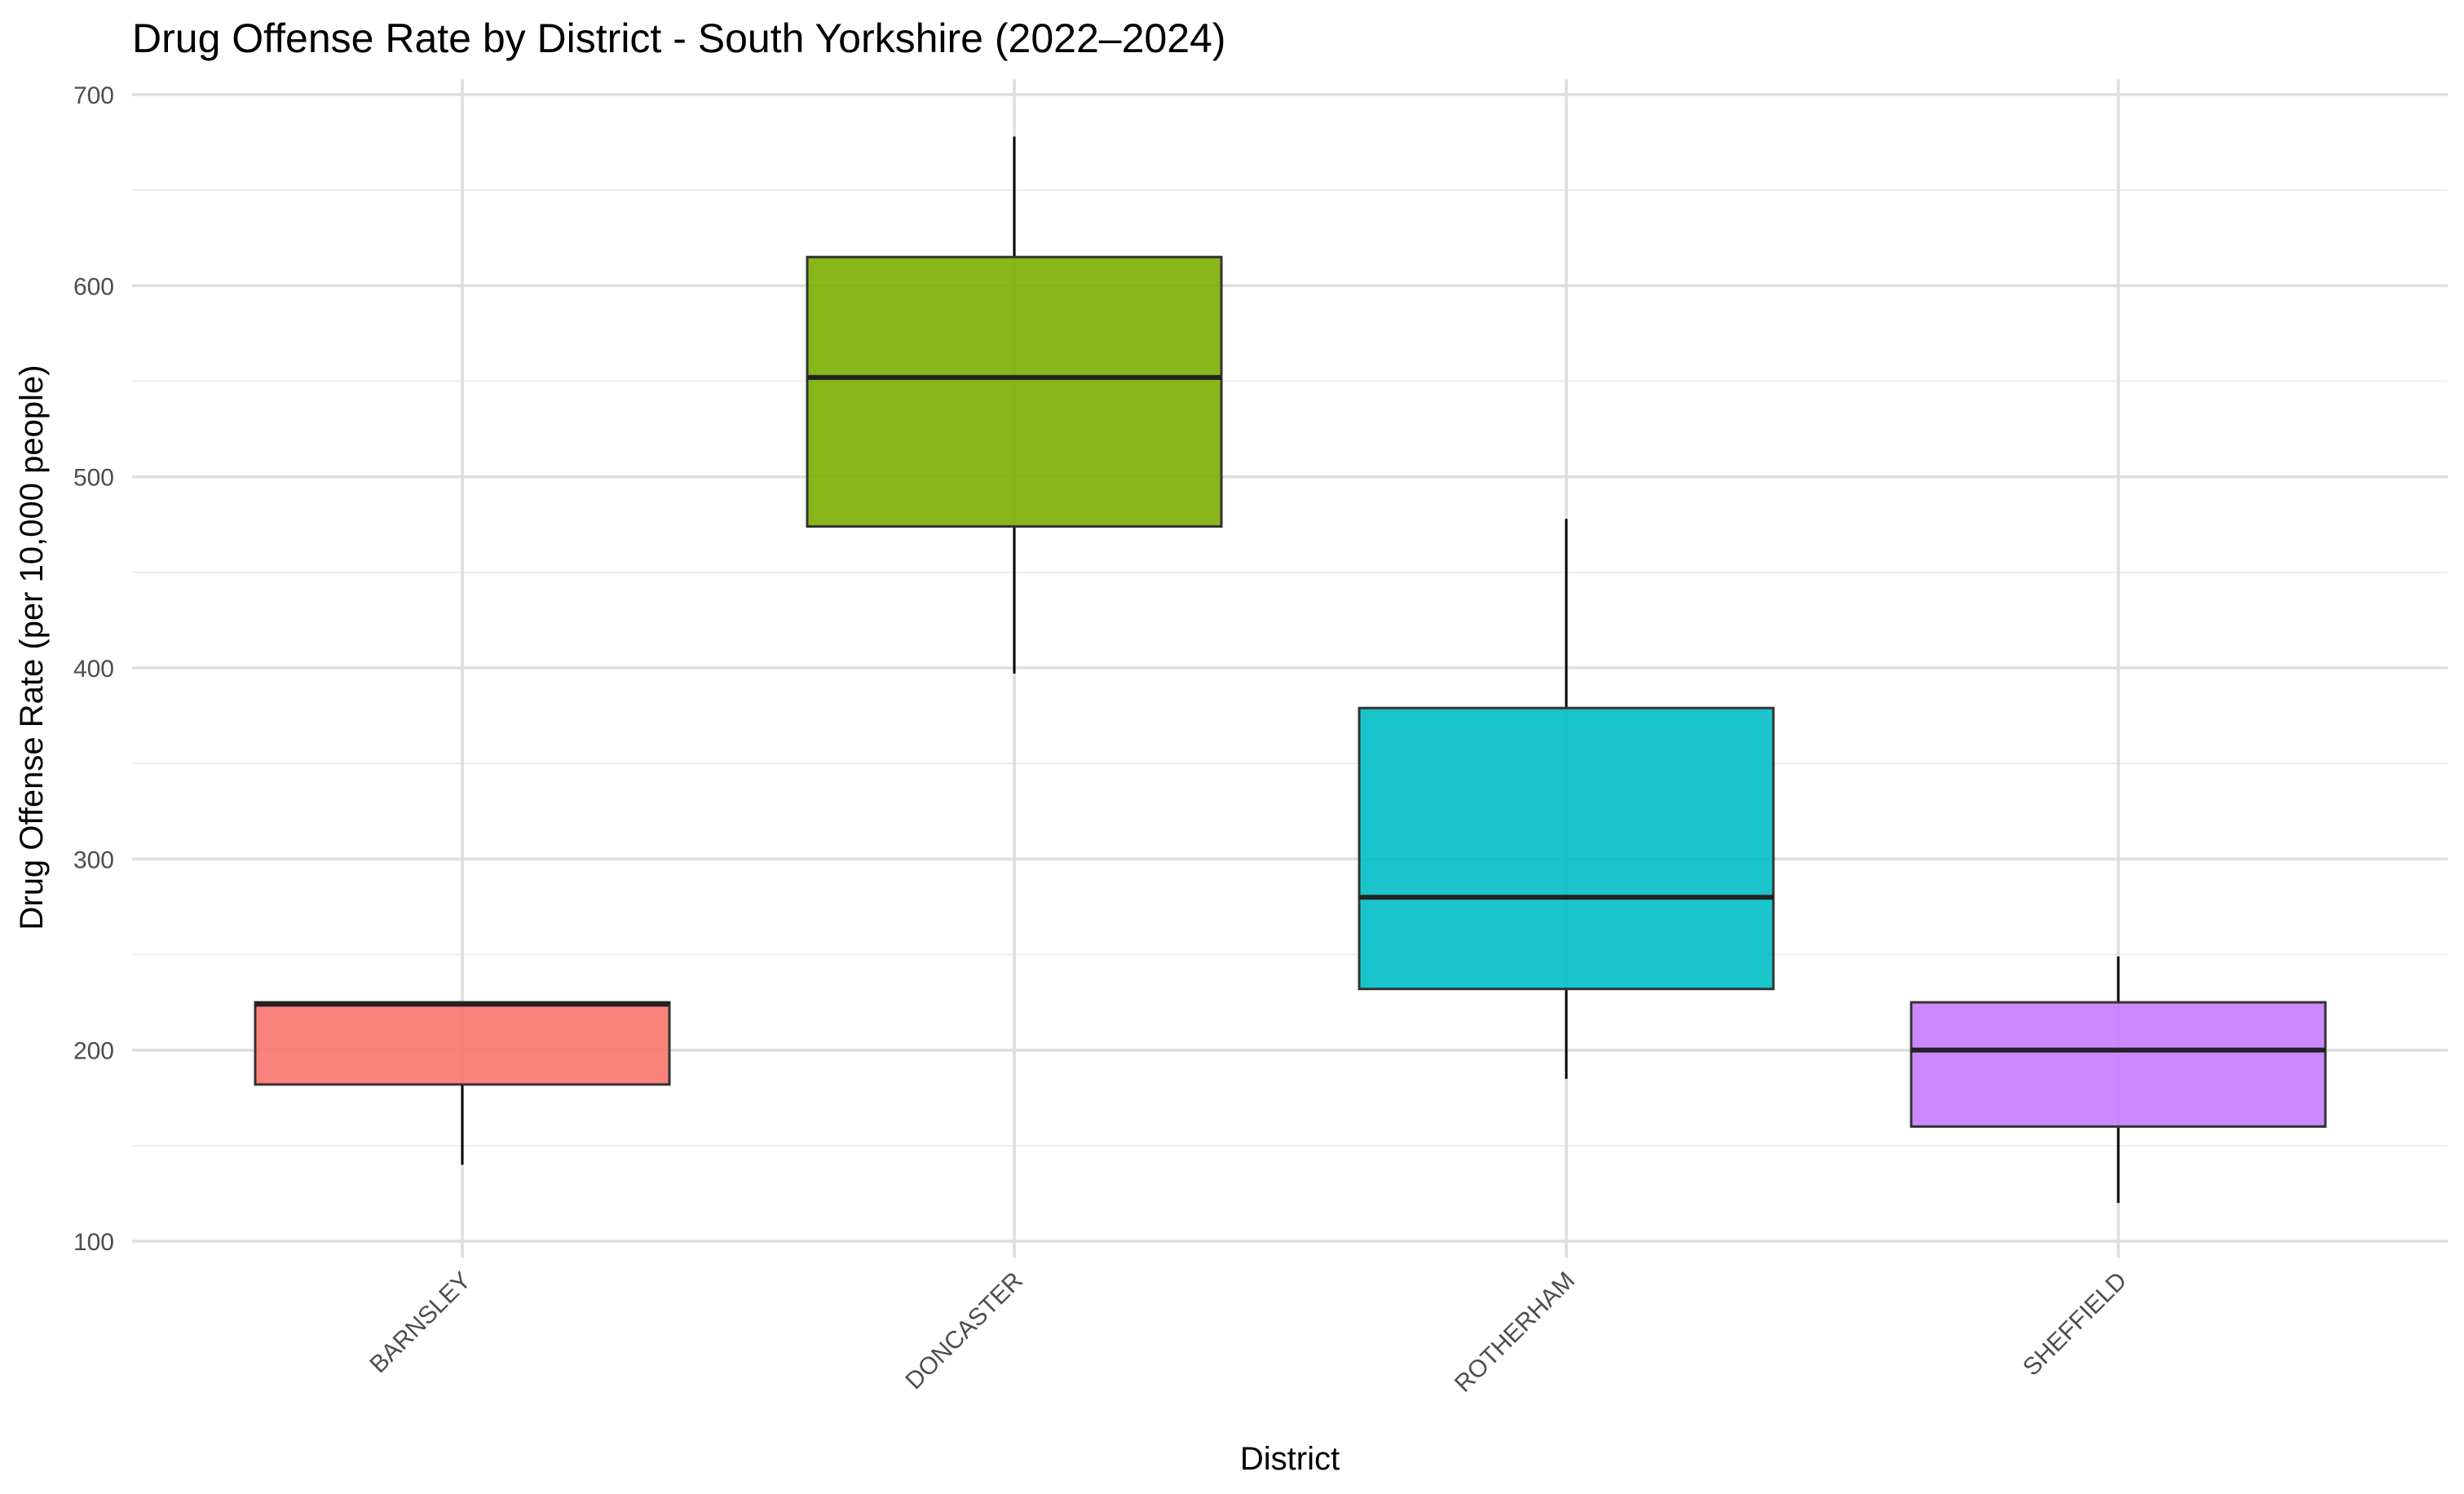 This screenshot has width=2464, height=1494. I want to click on box-barnsley, so click(462, 1043).